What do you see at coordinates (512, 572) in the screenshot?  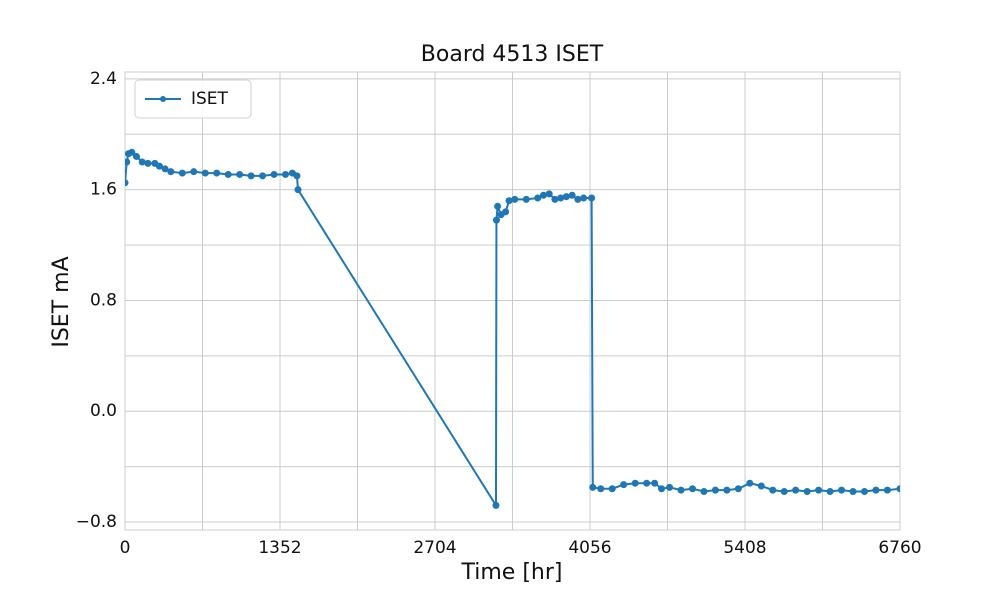 I see `x-axis-label: Time [hr]` at bounding box center [512, 572].